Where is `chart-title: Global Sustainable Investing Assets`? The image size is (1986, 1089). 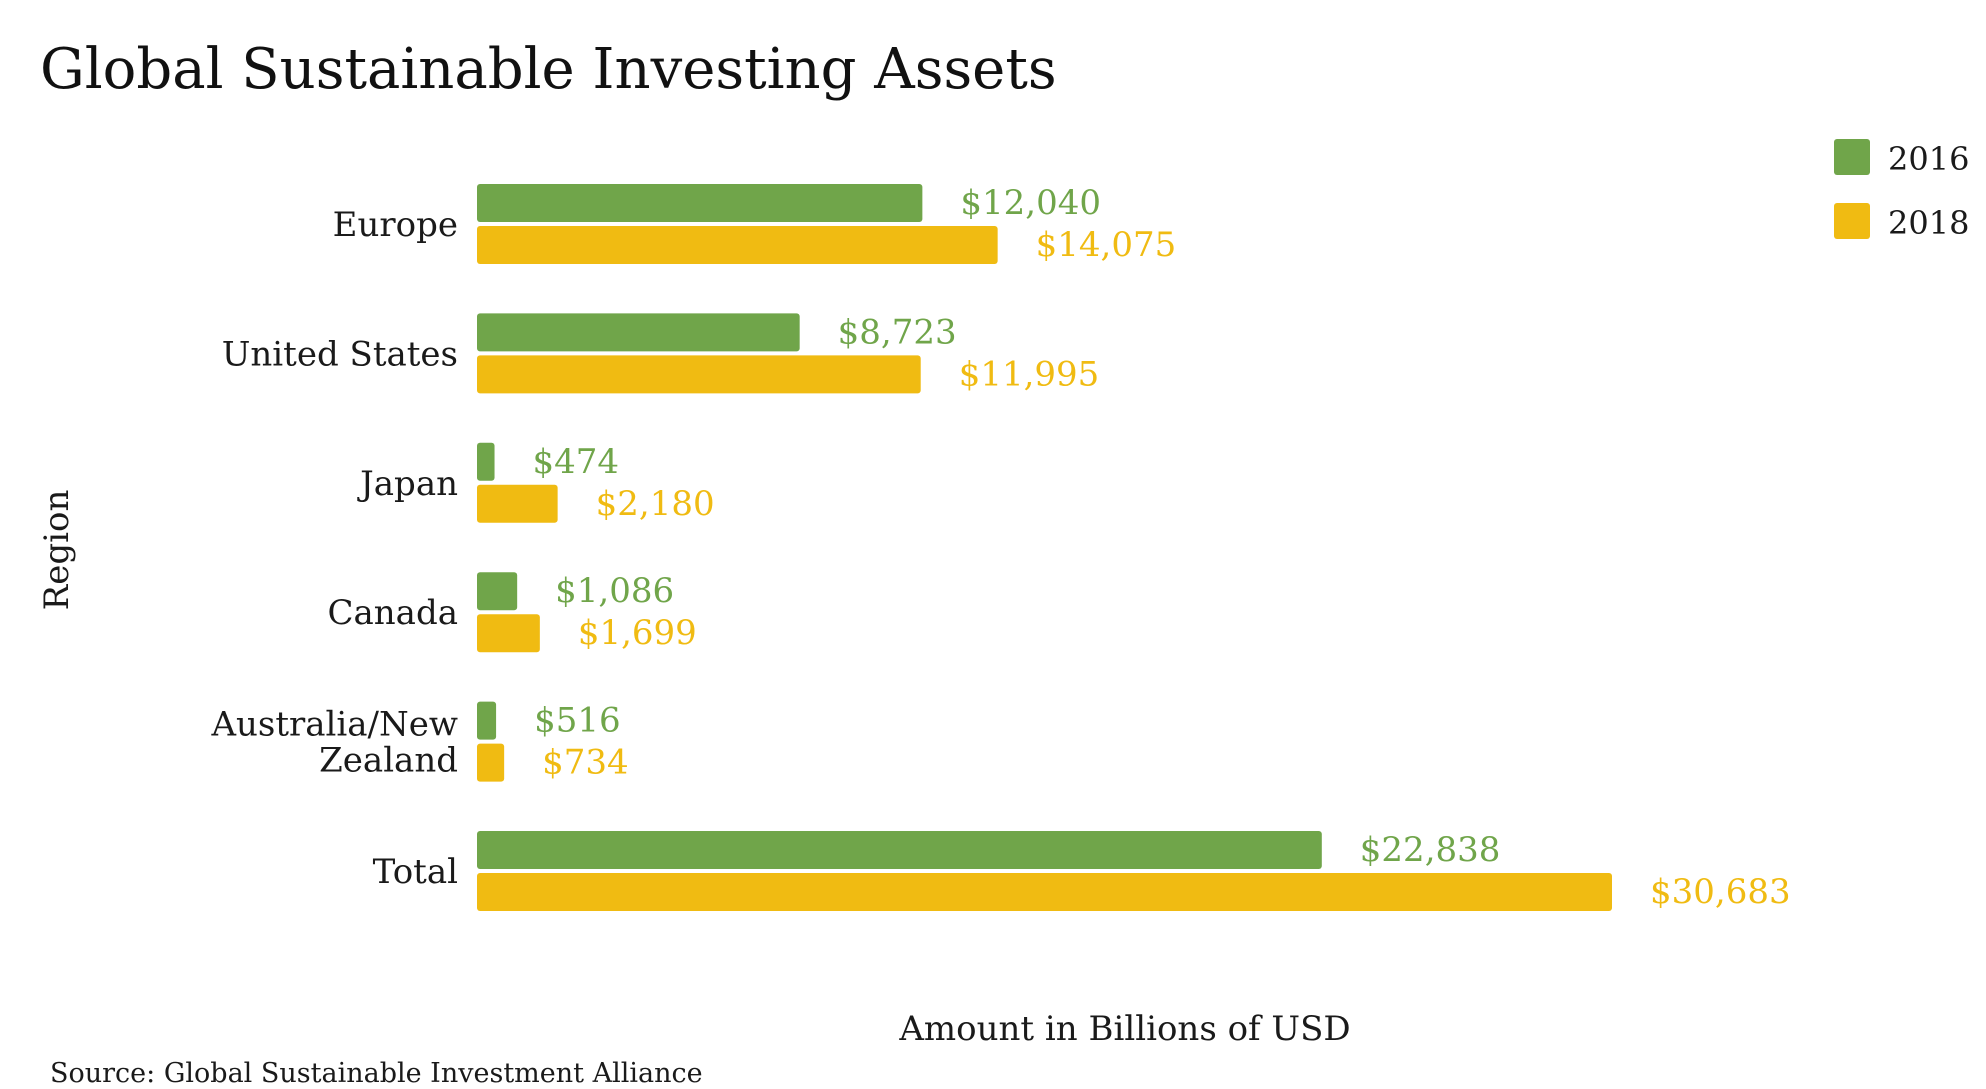 chart-title: Global Sustainable Investing Assets is located at coordinates (548, 69).